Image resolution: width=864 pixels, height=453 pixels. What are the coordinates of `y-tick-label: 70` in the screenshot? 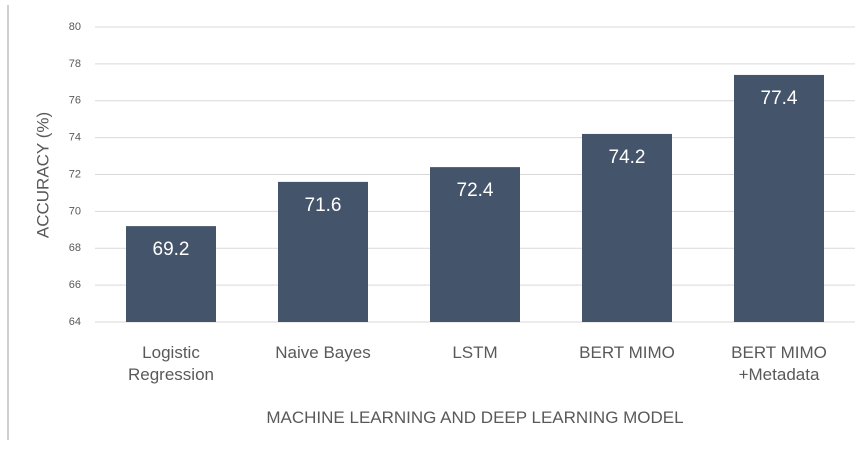 It's located at (75, 211).